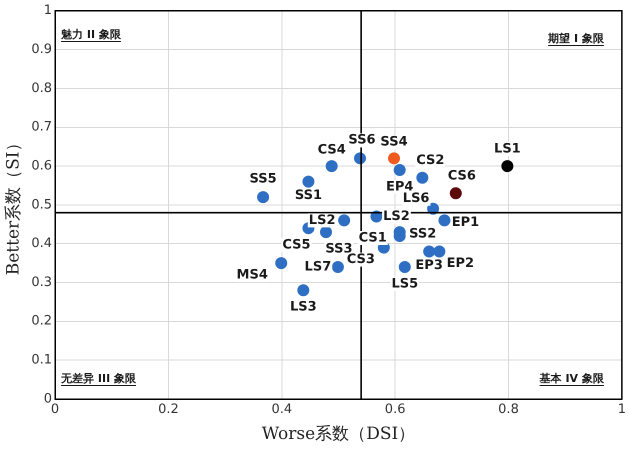 The width and height of the screenshot is (629, 449). Describe the element at coordinates (41, 282) in the screenshot. I see `y-tick-label: 0.3` at that location.